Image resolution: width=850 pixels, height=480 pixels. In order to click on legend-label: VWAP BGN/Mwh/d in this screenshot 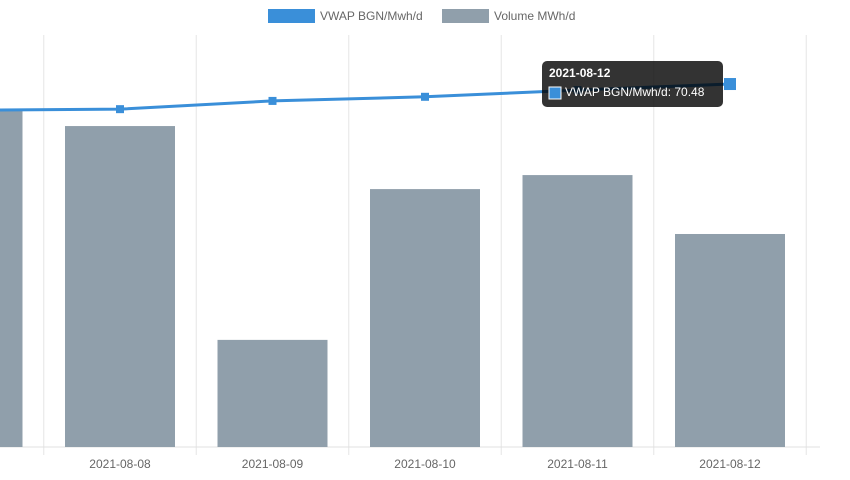, I will do `click(371, 16)`.